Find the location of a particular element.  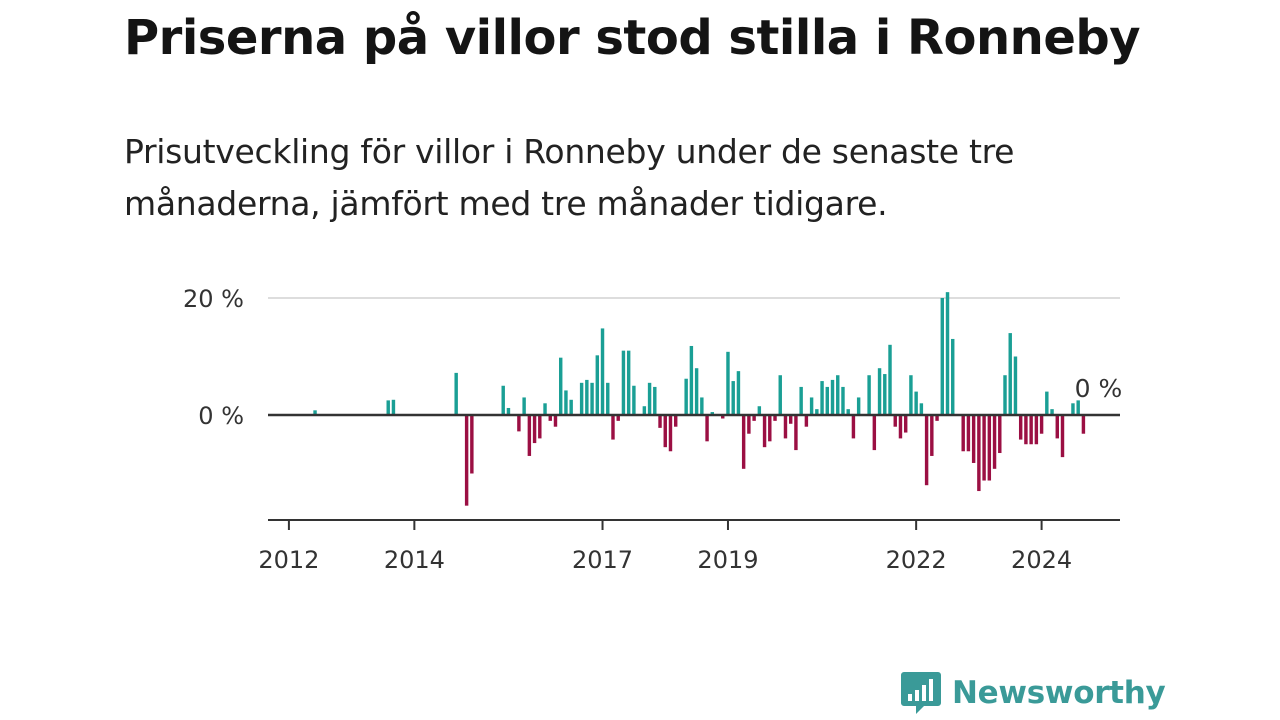

x-tick-label: 2022 is located at coordinates (916, 560).